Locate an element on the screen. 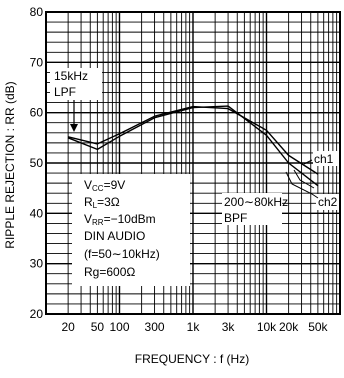 The height and width of the screenshot is (378, 344). bpf-label-bg is located at coordinates (252, 209).